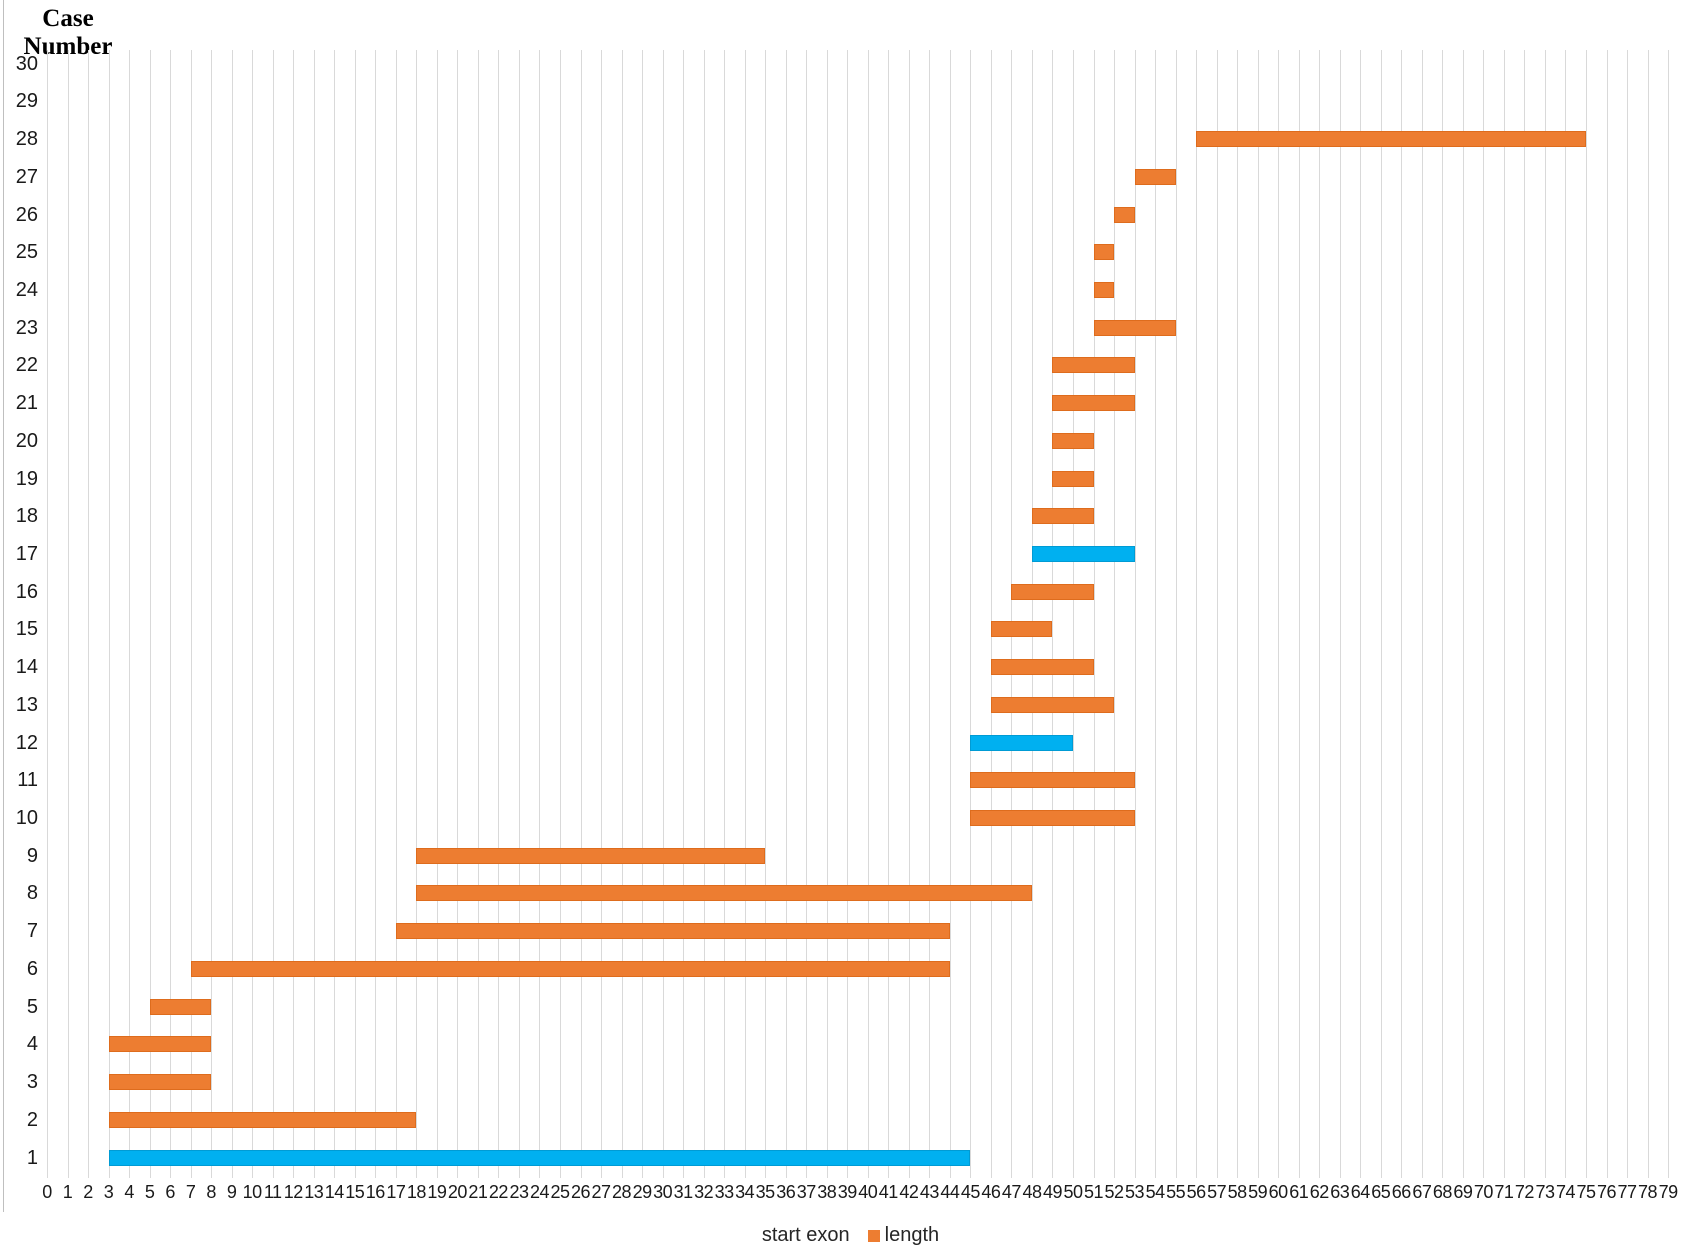 This screenshot has width=1701, height=1251. What do you see at coordinates (1504, 1192) in the screenshot?
I see `x-tick-label-71: 71` at bounding box center [1504, 1192].